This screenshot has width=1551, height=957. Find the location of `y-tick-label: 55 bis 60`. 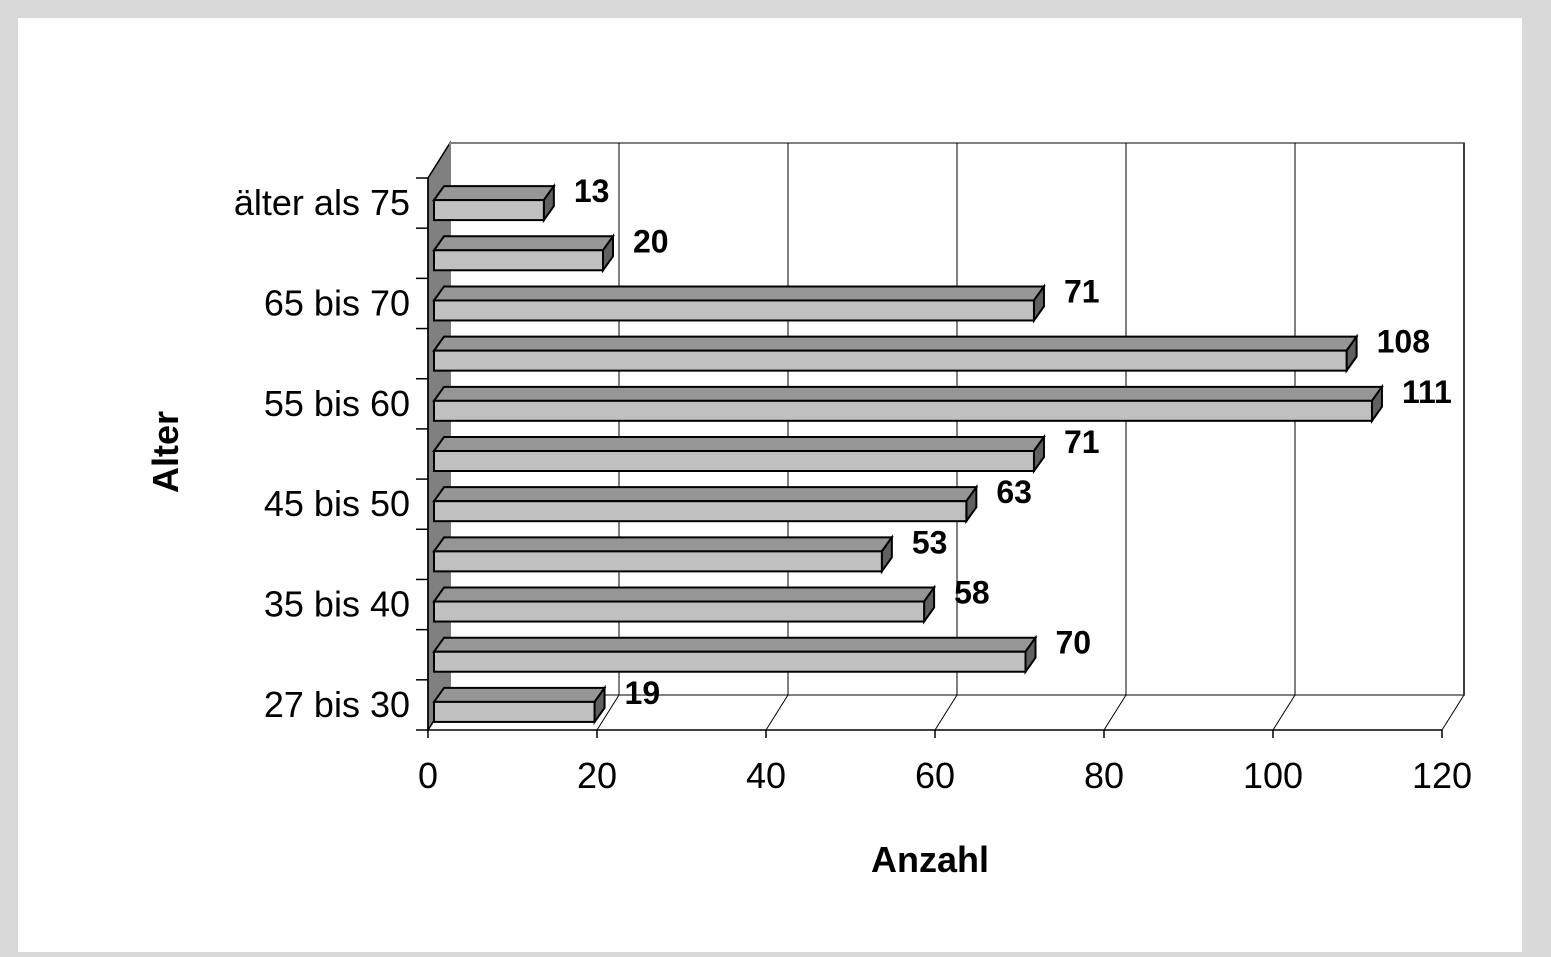

y-tick-label: 55 bis 60 is located at coordinates (337, 403).